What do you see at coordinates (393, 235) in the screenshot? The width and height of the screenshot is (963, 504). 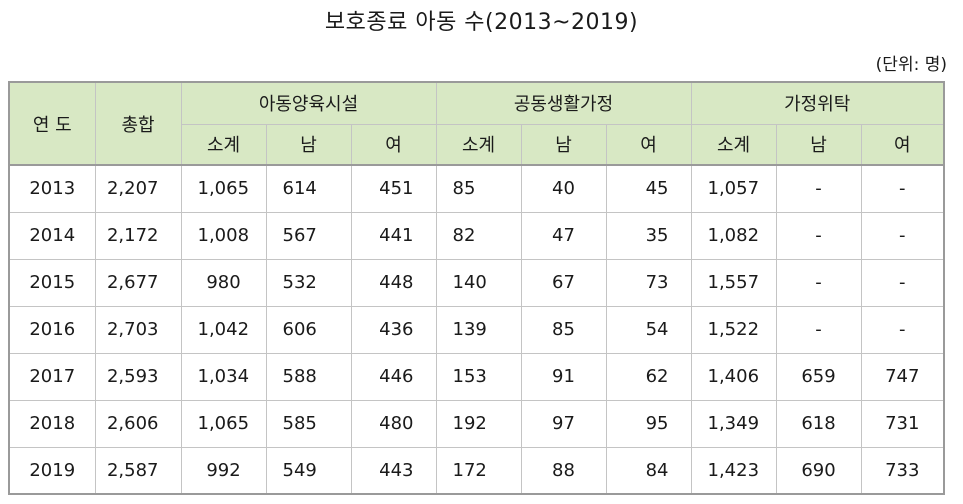 I see `cell-facility-female: 441` at bounding box center [393, 235].